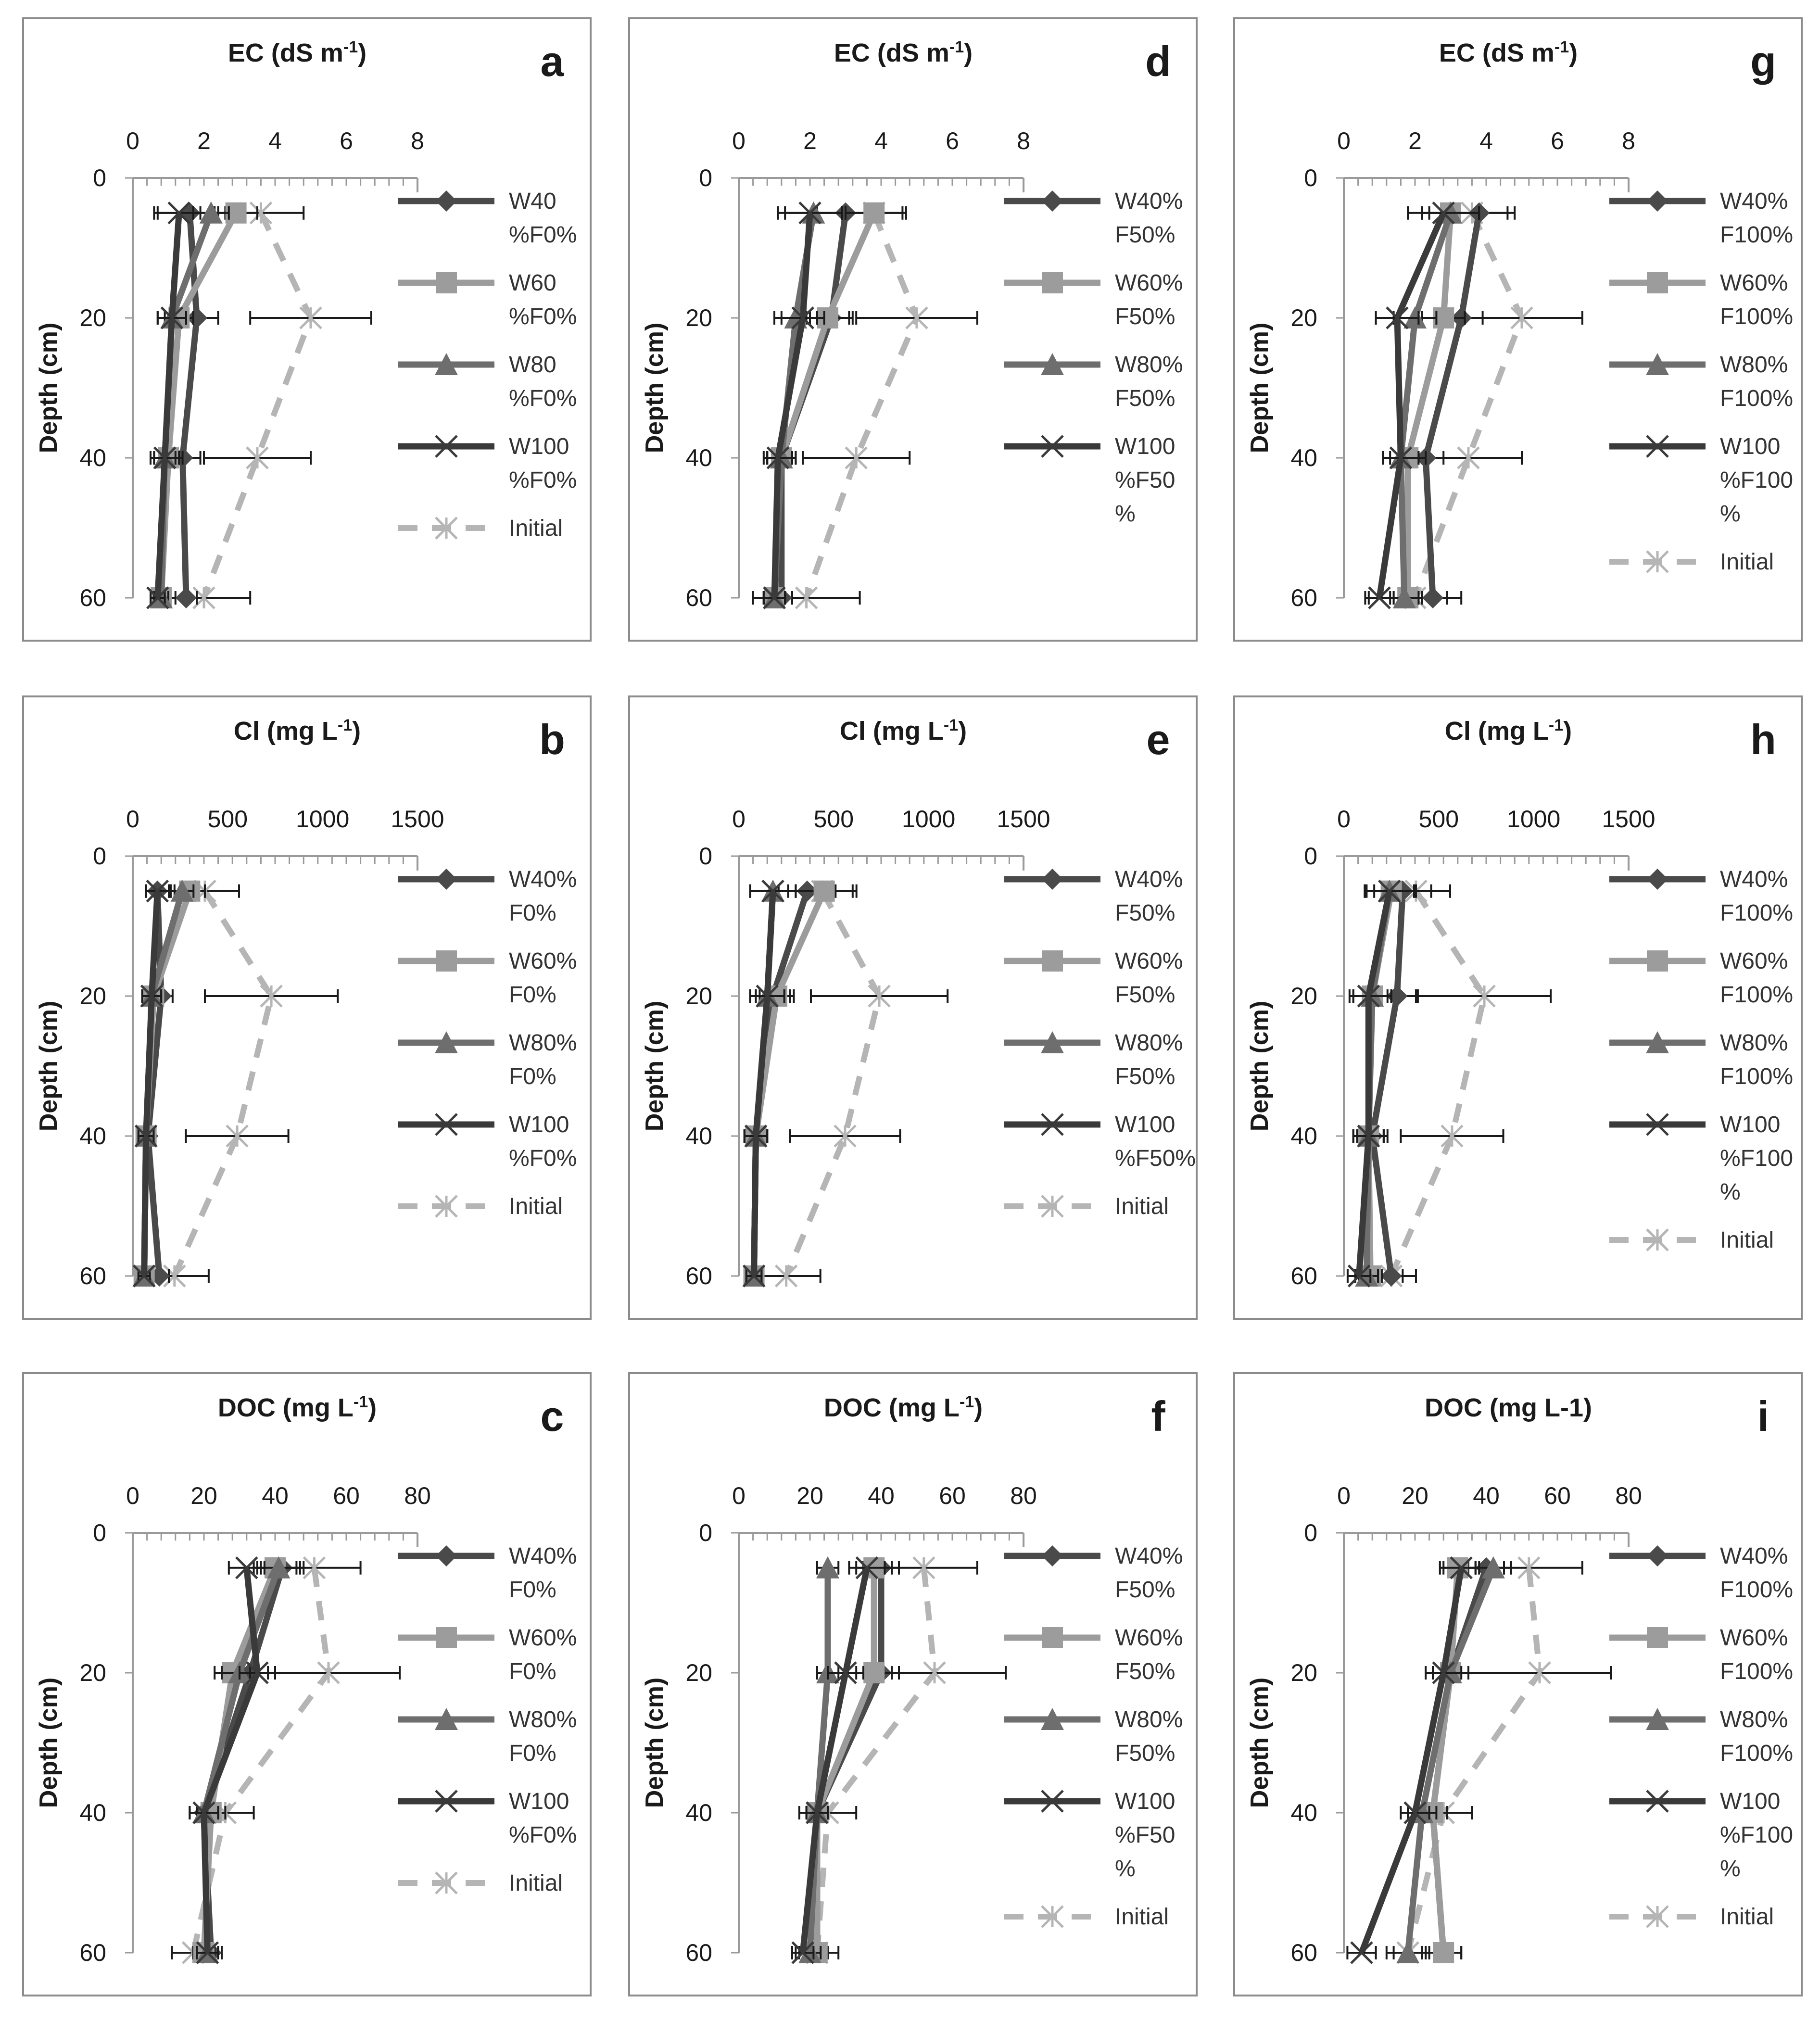  What do you see at coordinates (913, 1684) in the screenshot?
I see `panel-border` at bounding box center [913, 1684].